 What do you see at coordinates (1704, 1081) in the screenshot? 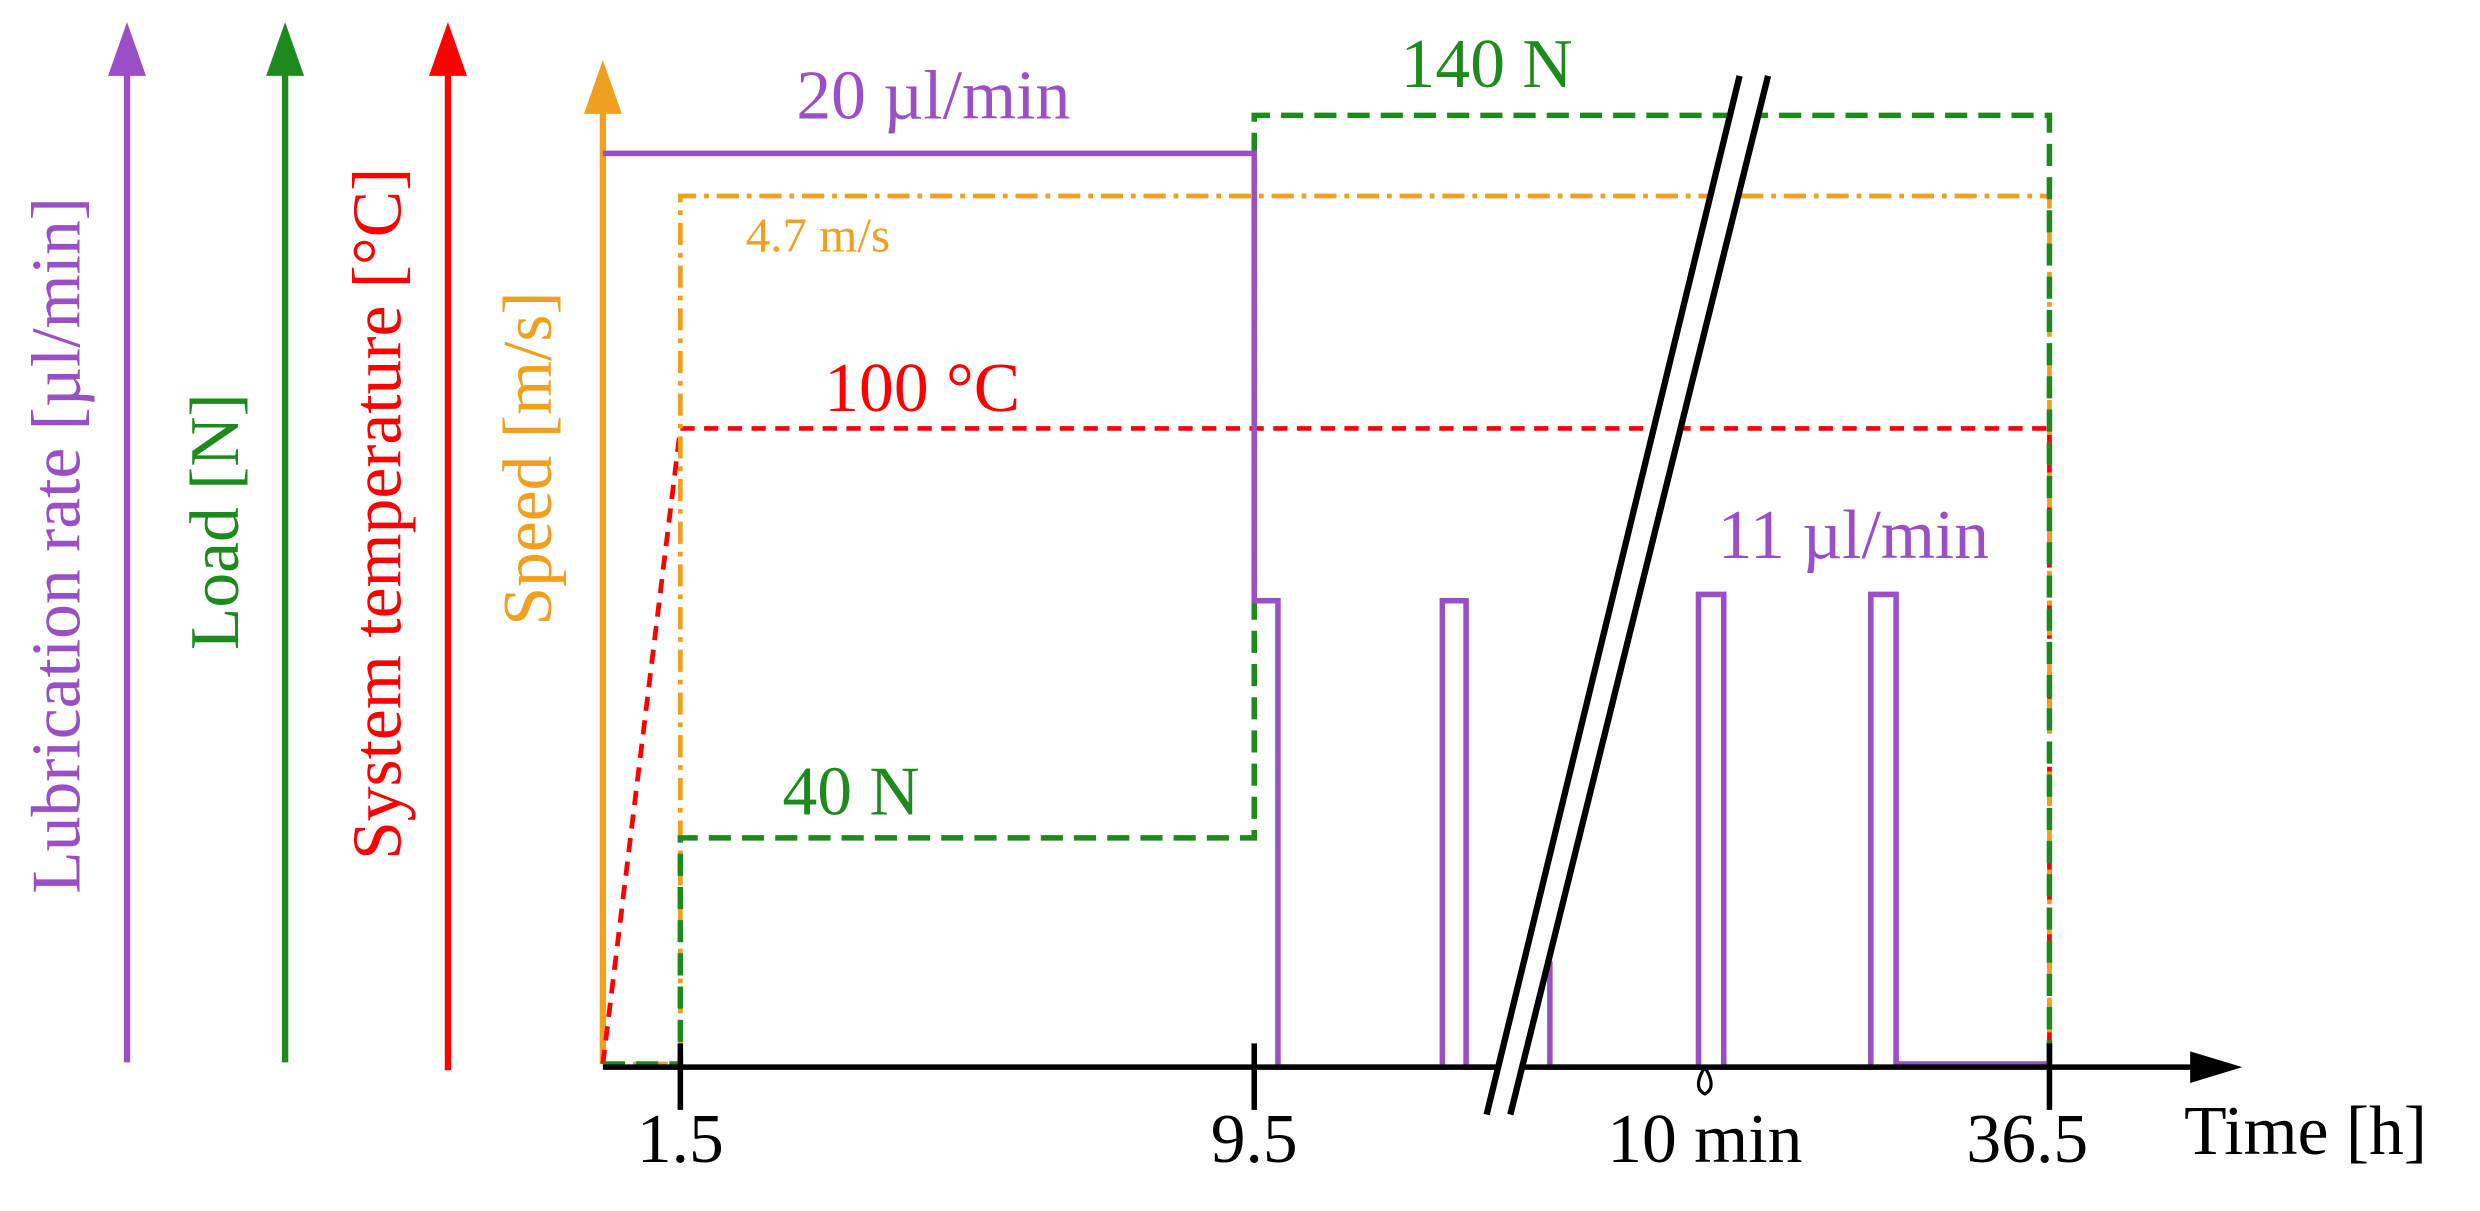
I see `tick` at bounding box center [1704, 1081].